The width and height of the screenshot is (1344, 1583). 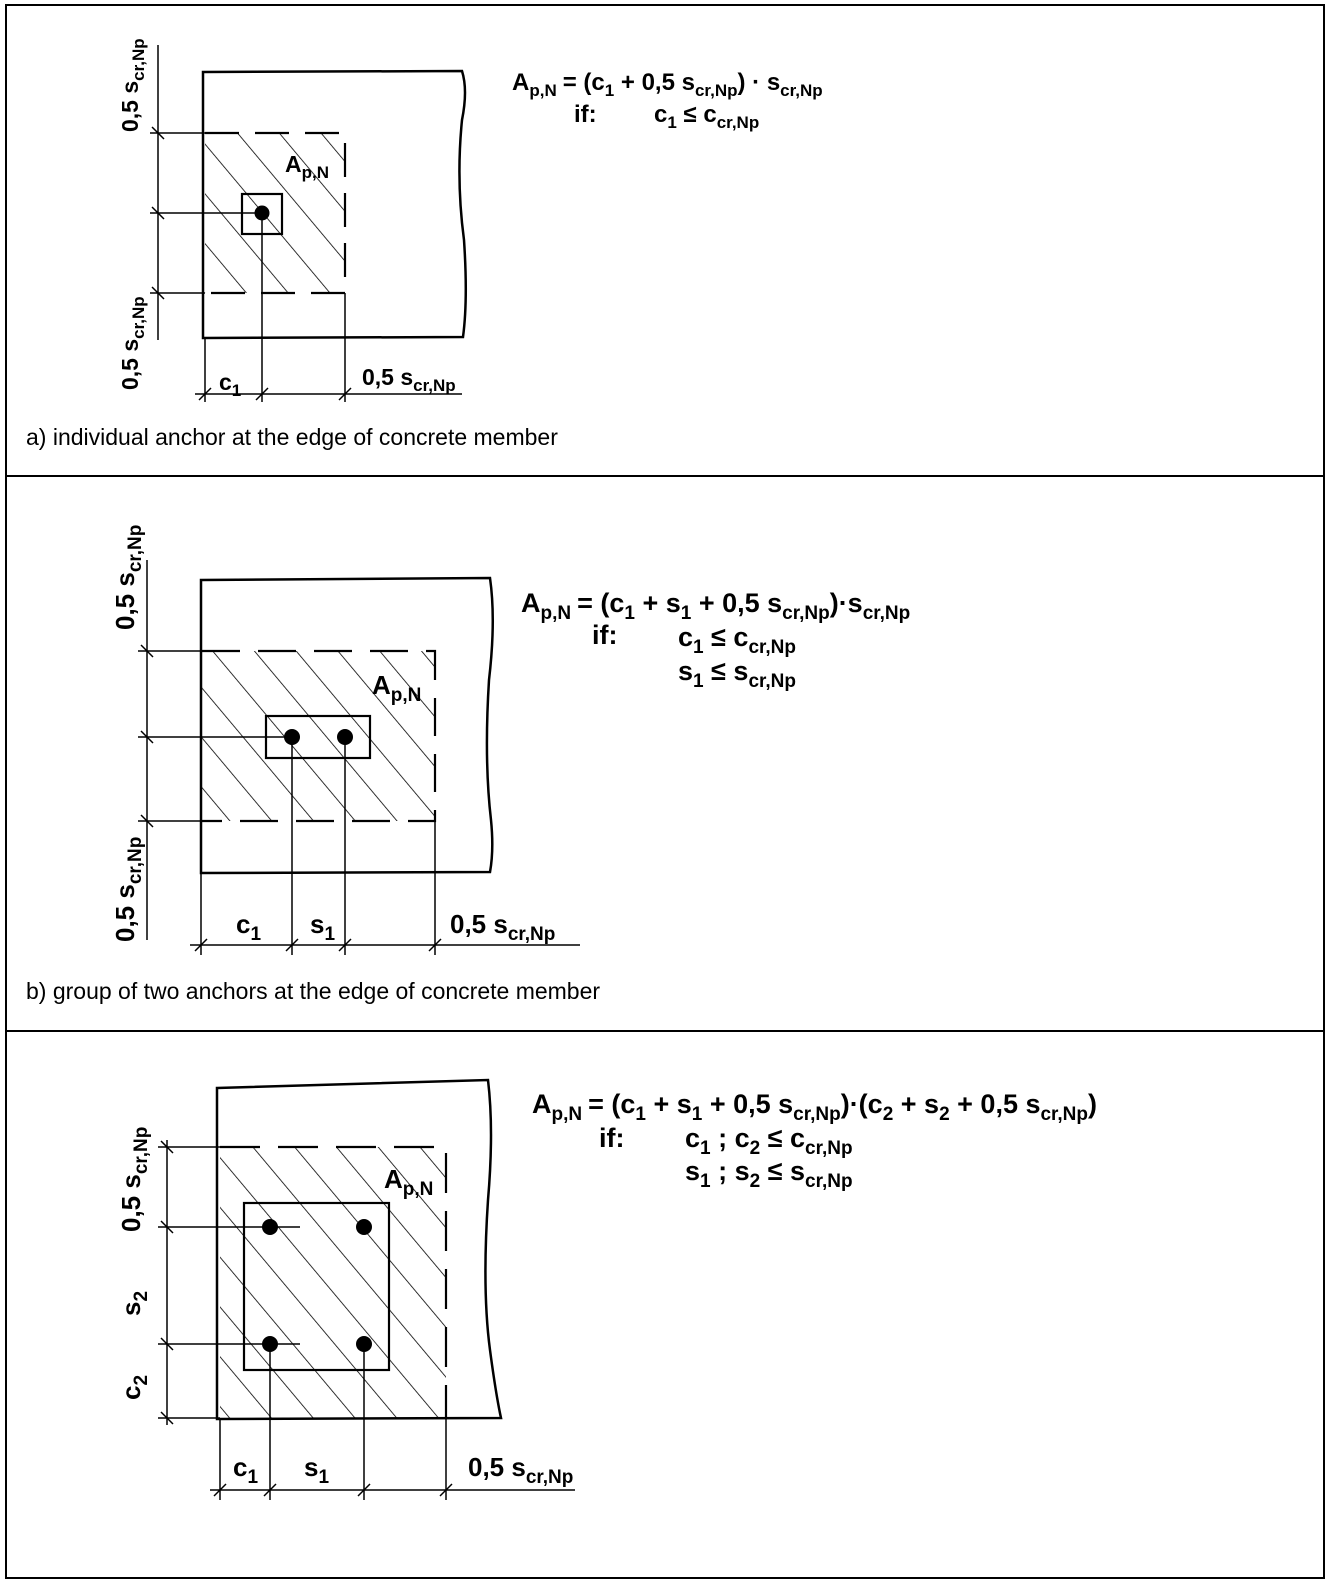 I want to click on formula-condition: c1 ; c2 ≤ ccr,Np, so click(x=769, y=1141).